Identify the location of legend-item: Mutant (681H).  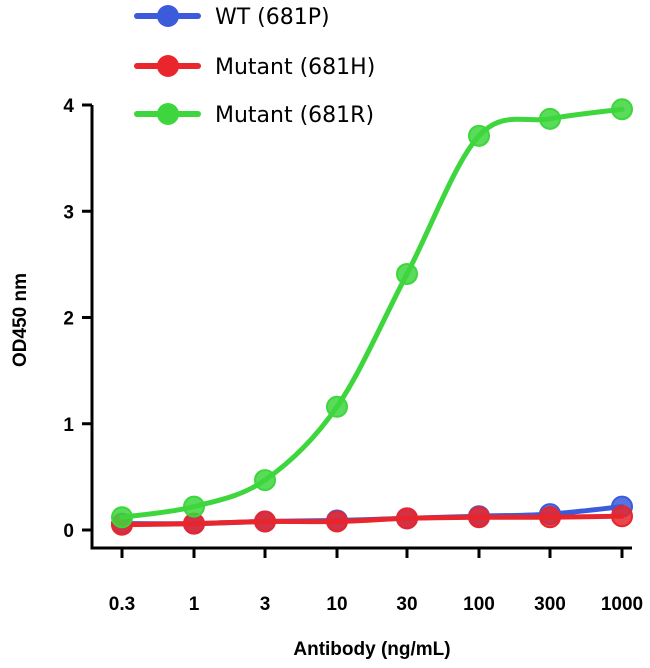
(254, 67).